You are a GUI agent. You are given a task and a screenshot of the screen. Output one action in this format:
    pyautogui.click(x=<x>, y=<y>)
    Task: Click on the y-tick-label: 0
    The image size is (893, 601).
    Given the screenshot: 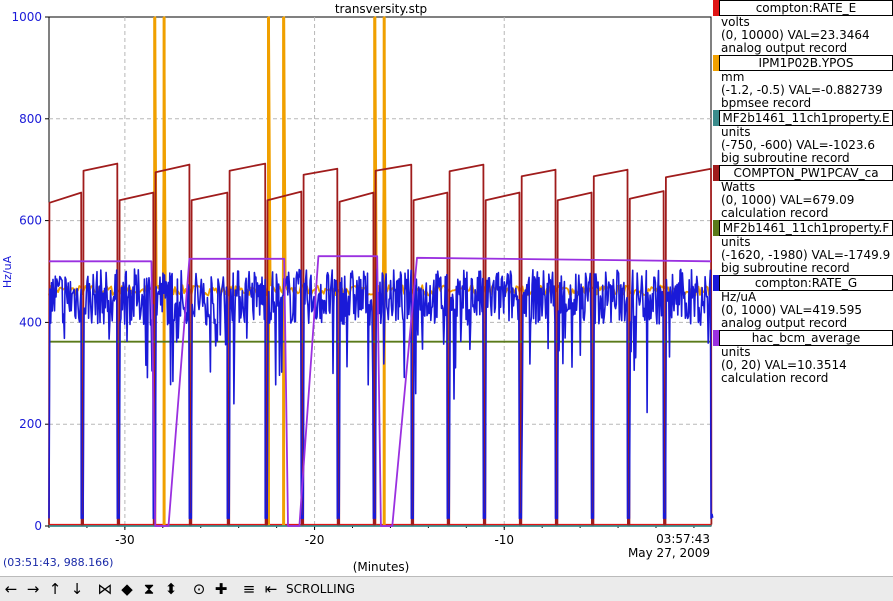 What is the action you would take?
    pyautogui.click(x=38, y=526)
    